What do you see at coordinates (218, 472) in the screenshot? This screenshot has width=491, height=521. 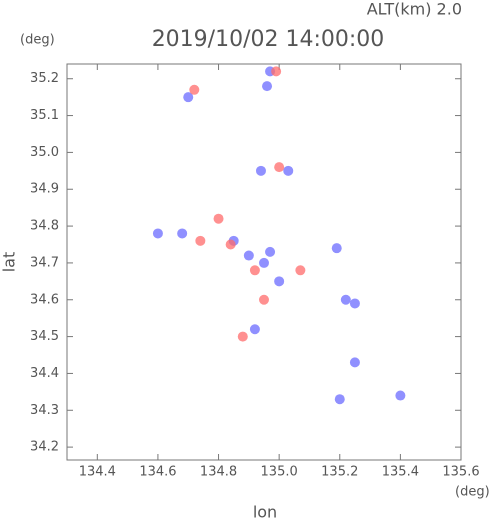 I see `x-tick-label: 134.8` at bounding box center [218, 472].